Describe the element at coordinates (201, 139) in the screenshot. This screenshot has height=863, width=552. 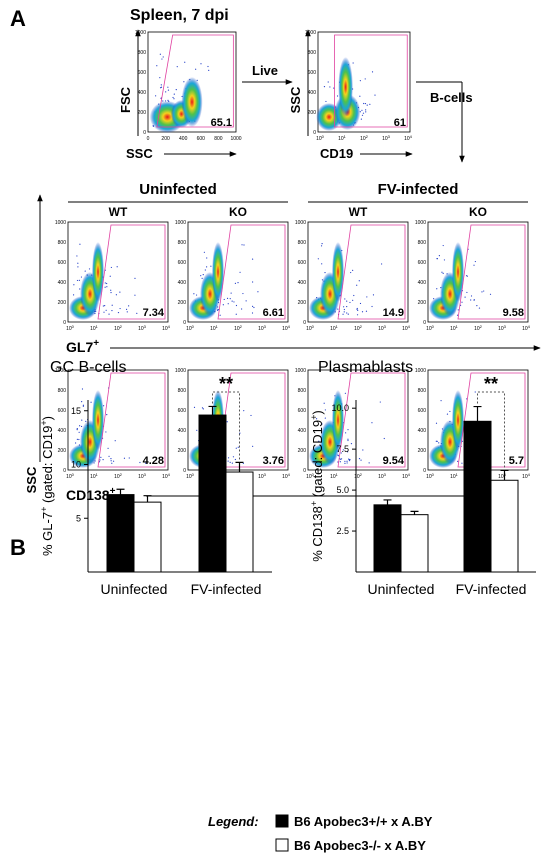
I see `x-tick-label: 600` at that location.